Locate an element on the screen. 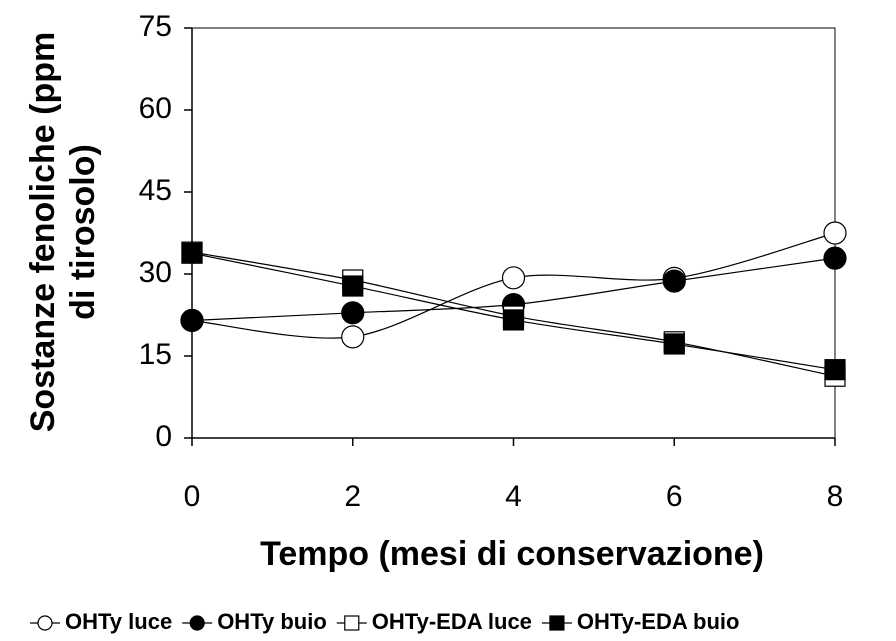  legend-label: OHTy-EDA luce is located at coordinates (452, 621).